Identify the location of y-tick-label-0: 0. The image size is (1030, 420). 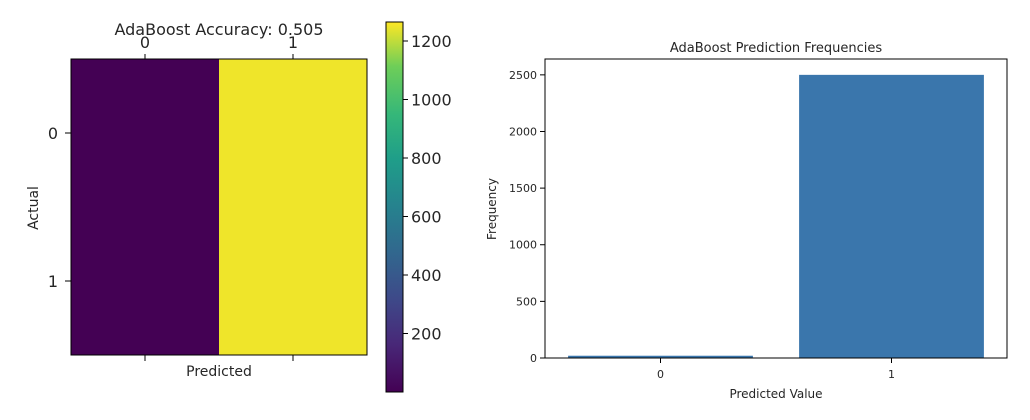
(53, 133).